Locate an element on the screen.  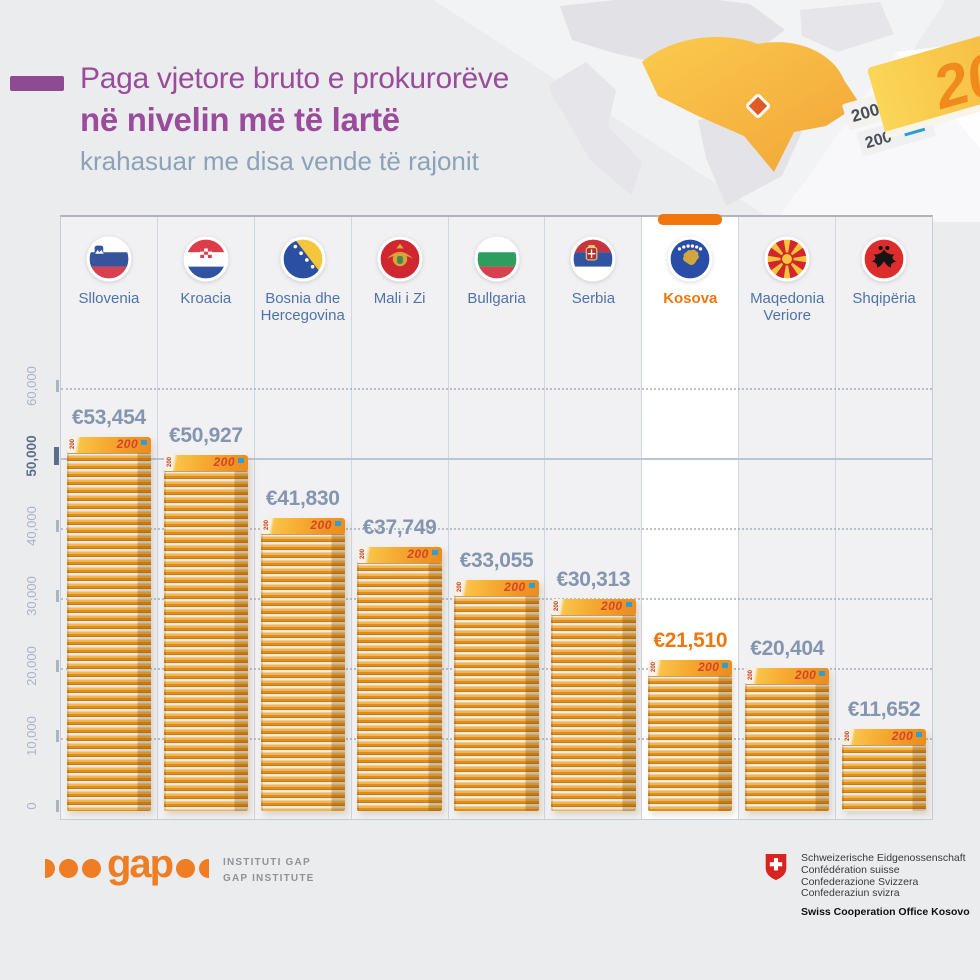
chart-column-north-macedonia: Maqedonia Veriore €20,404 200 200 is located at coordinates (788, 518).